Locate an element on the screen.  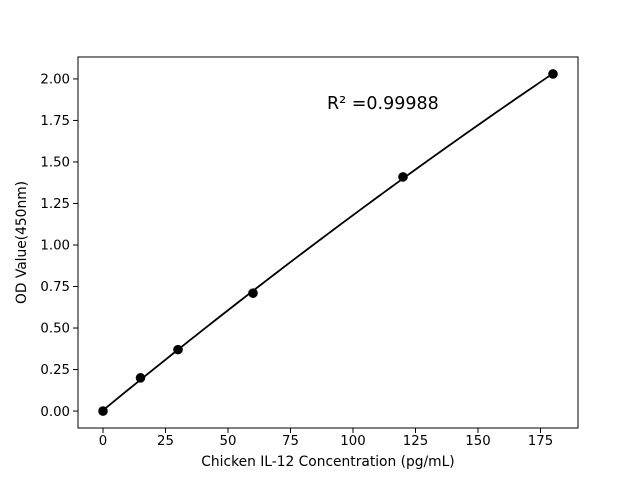
y-tick-label: 0.75 is located at coordinates (55, 287).